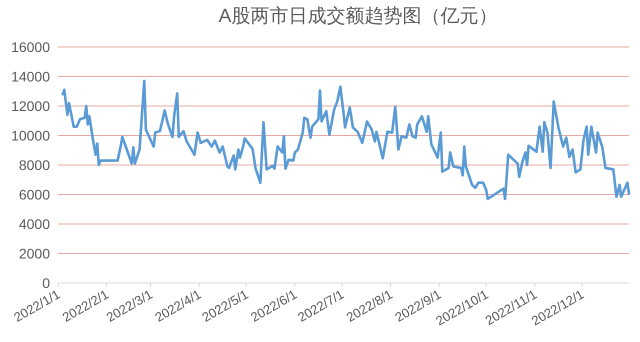 Image resolution: width=640 pixels, height=342 pixels. Describe the element at coordinates (358, 16) in the screenshot. I see `chart-title: A股两市日成交额趋势图（亿元）` at that location.